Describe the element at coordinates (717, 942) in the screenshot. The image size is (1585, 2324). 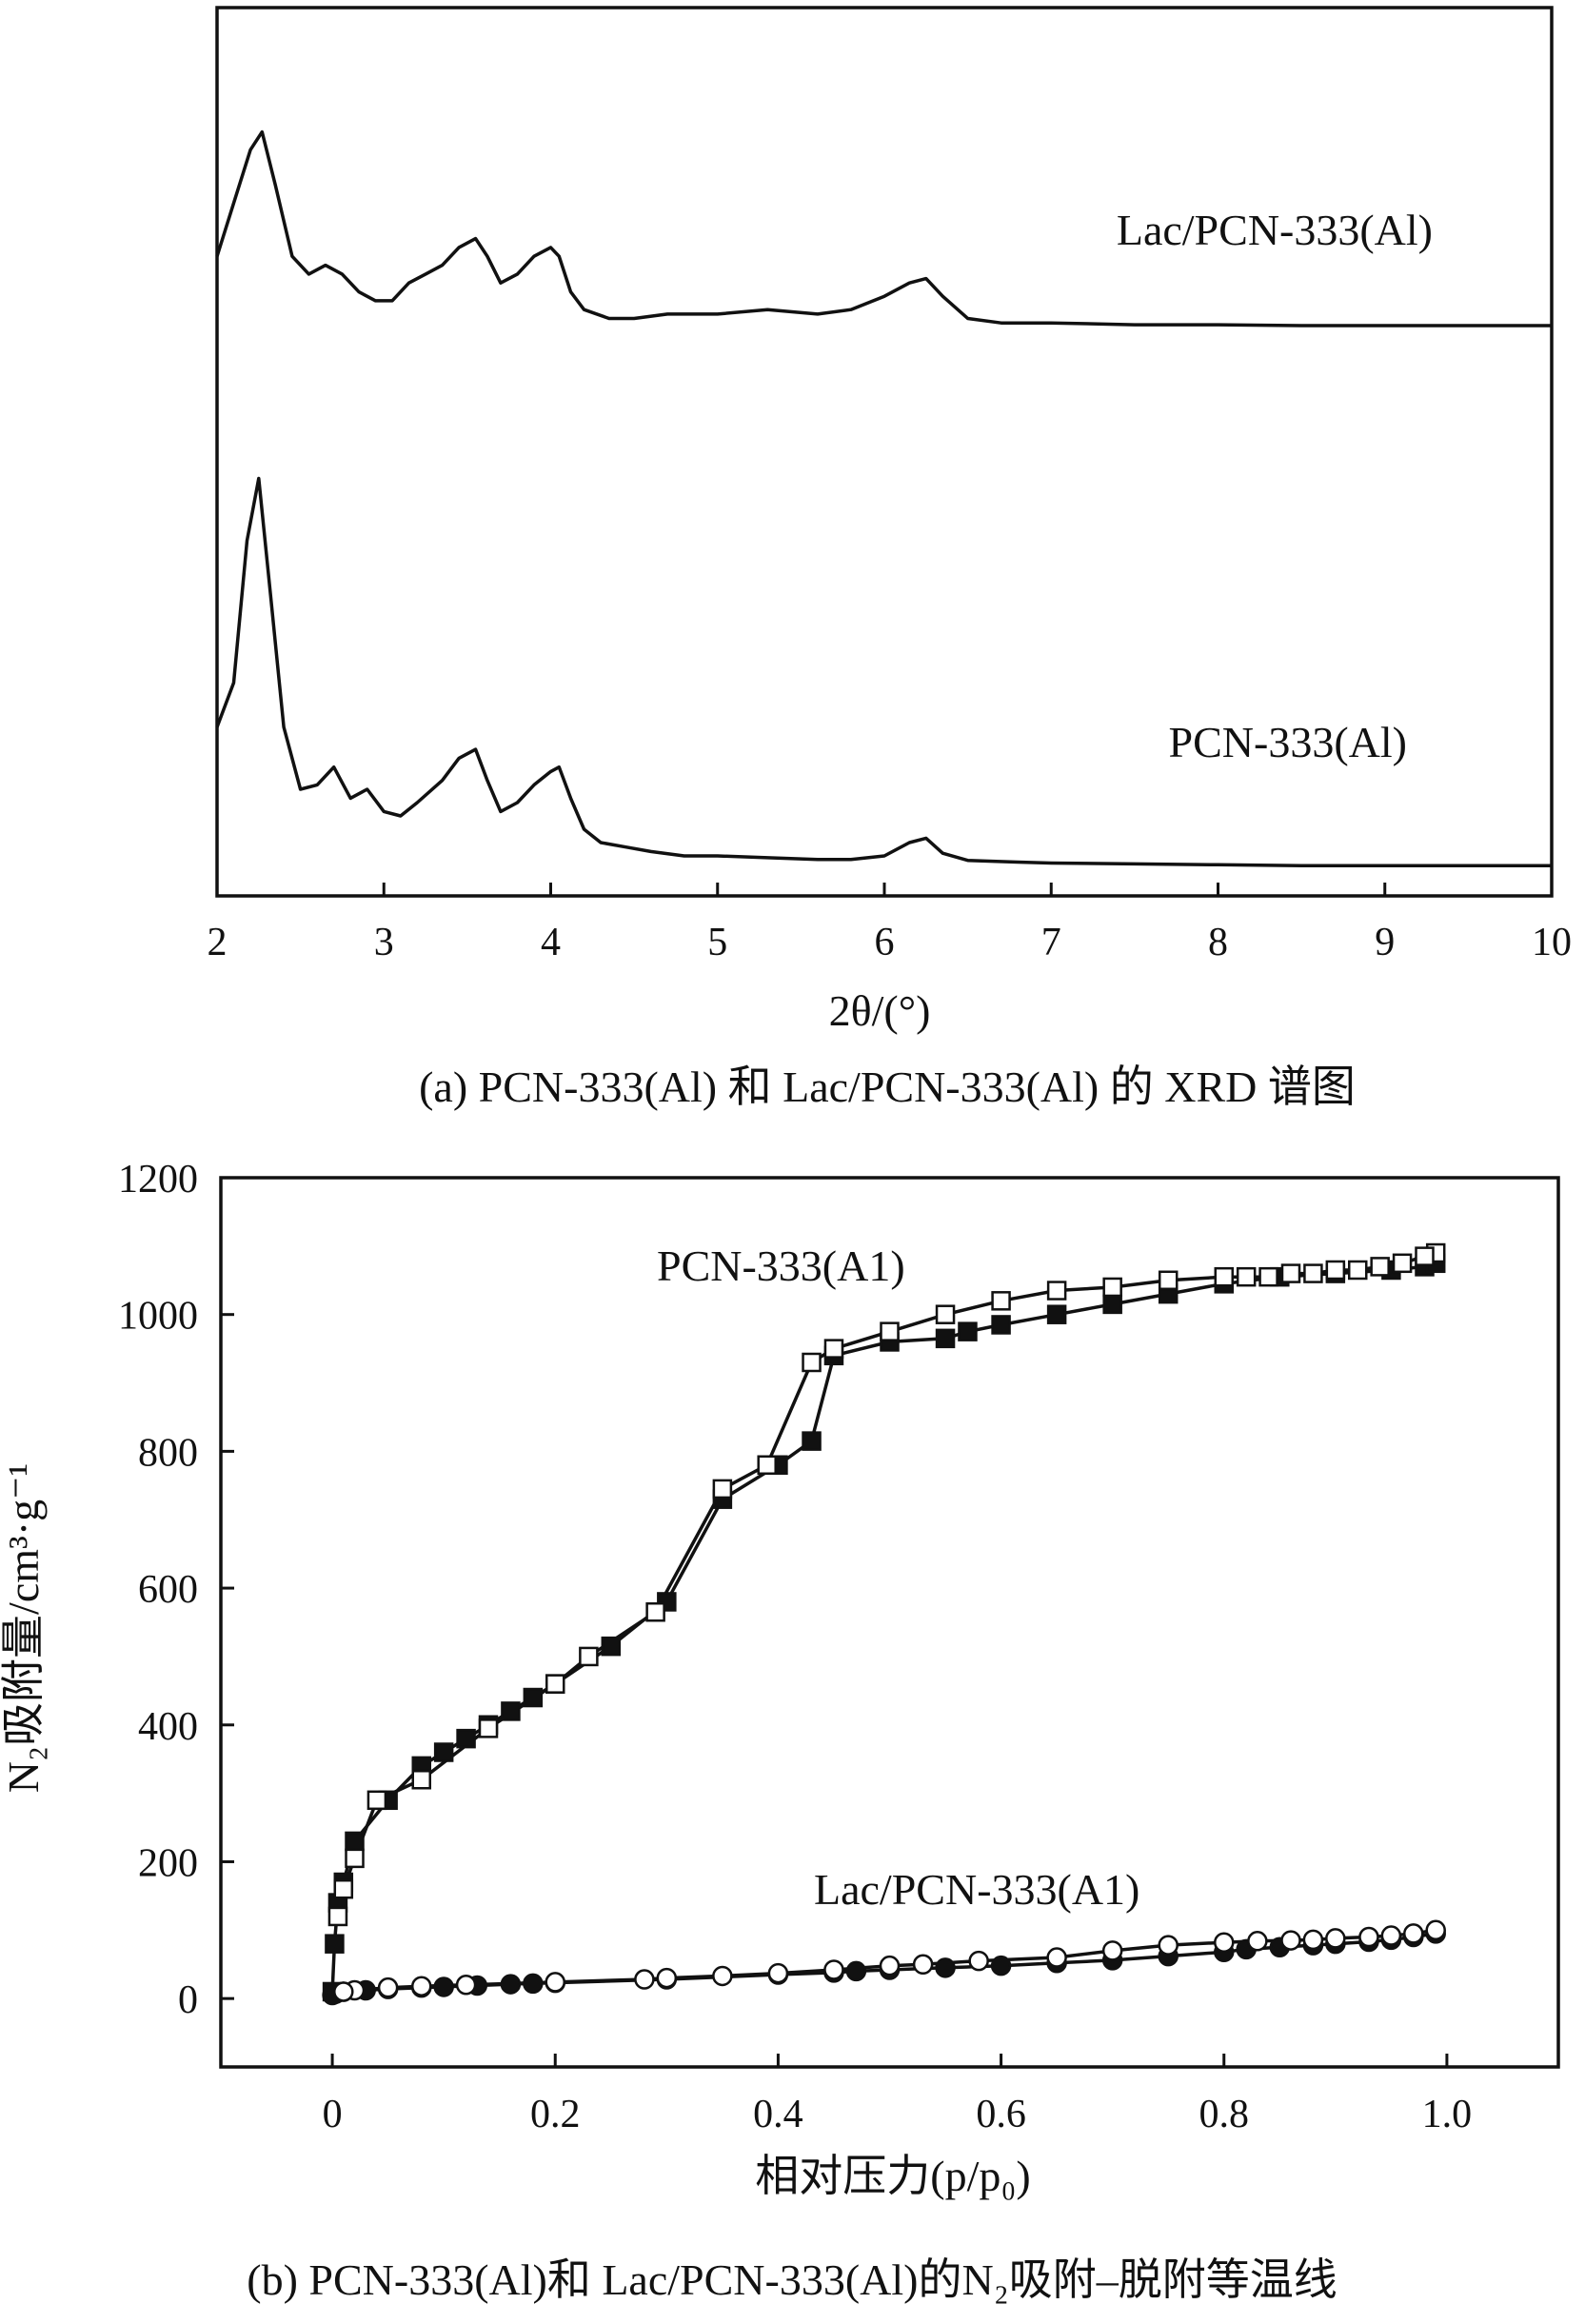
I see `xrd-x-tick-label: 5` at that location.